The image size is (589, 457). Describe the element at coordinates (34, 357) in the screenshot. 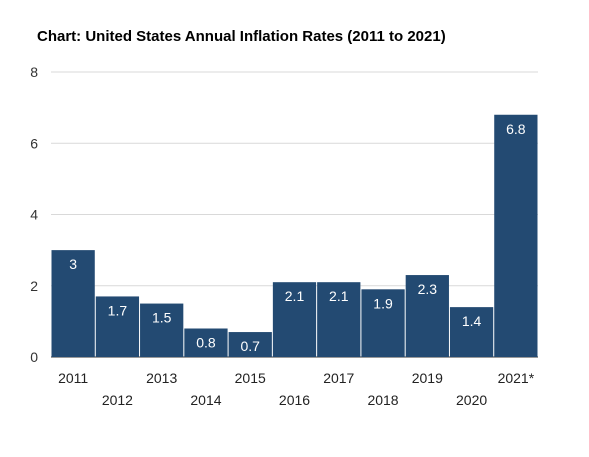

I see `y-tick-label: 0` at that location.